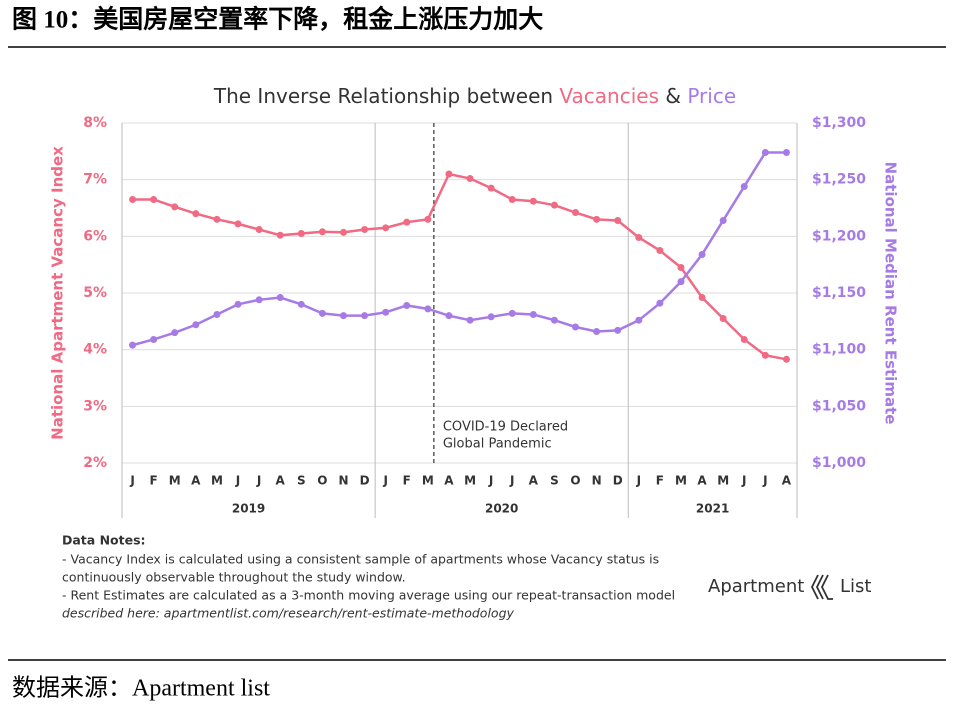 The height and width of the screenshot is (719, 960). Describe the element at coordinates (505, 427) in the screenshot. I see `annotation: COVID-19 Declared` at that location.